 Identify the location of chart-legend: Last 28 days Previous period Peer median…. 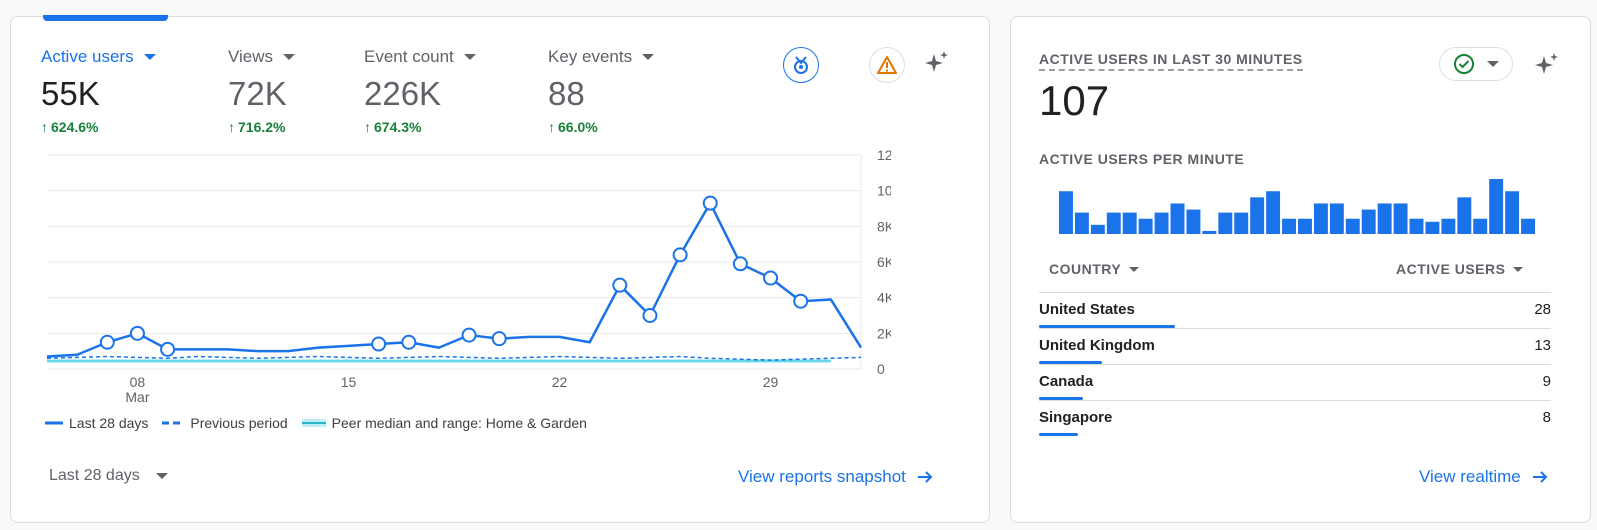
(316, 423).